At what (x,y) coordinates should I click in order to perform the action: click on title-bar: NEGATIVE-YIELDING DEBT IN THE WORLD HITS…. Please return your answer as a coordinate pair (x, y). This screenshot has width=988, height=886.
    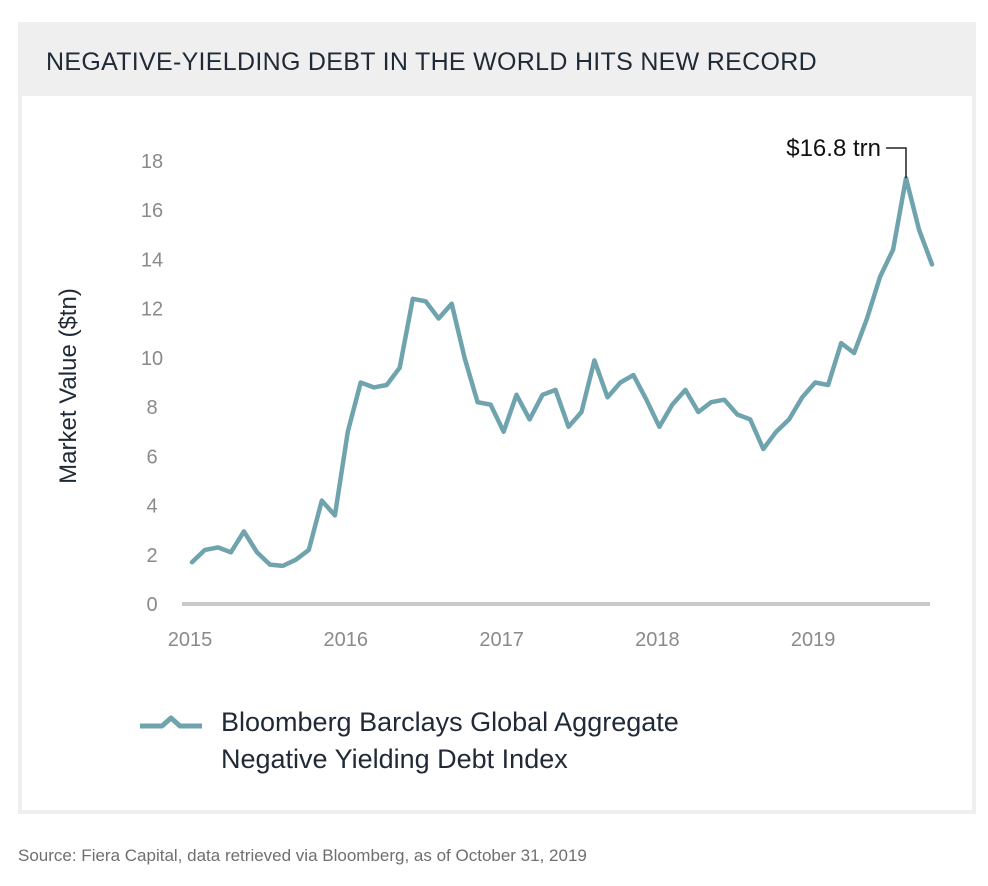
    Looking at the image, I should click on (497, 59).